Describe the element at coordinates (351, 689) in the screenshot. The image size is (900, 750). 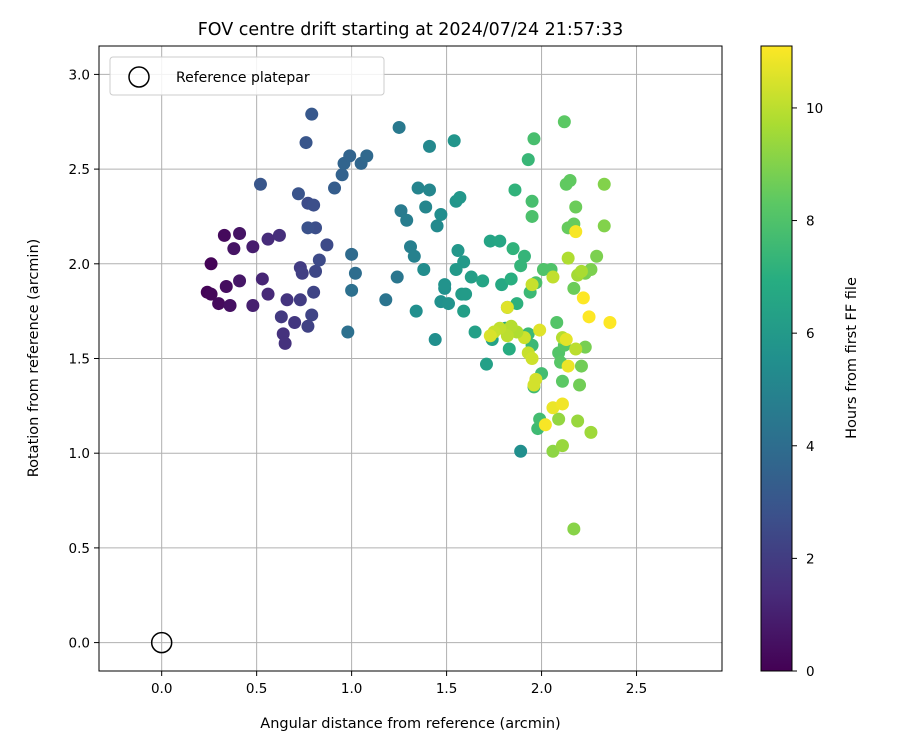
I see `x-tick-label: 1.0` at that location.